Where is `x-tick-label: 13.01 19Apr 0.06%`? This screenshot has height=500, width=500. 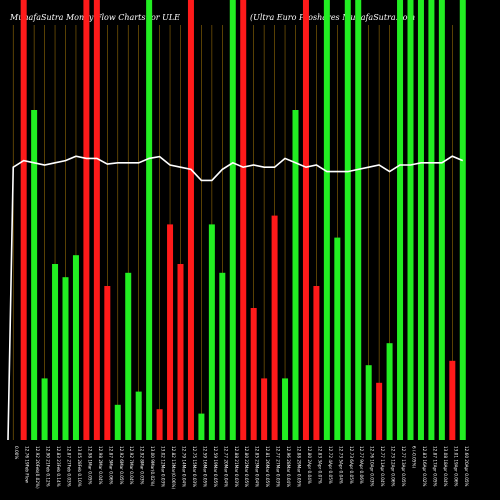 x-tick-label: 13.01 19Apr 0.06% is located at coordinates (455, 466).